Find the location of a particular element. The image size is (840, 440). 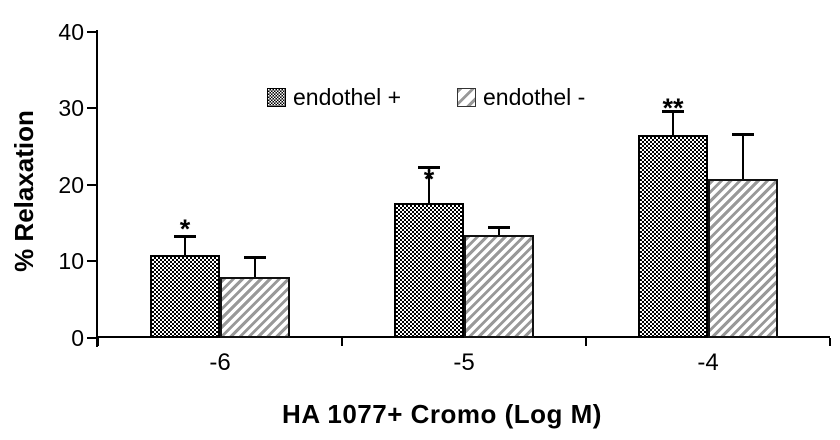

legend-label: endothel + is located at coordinates (347, 97).